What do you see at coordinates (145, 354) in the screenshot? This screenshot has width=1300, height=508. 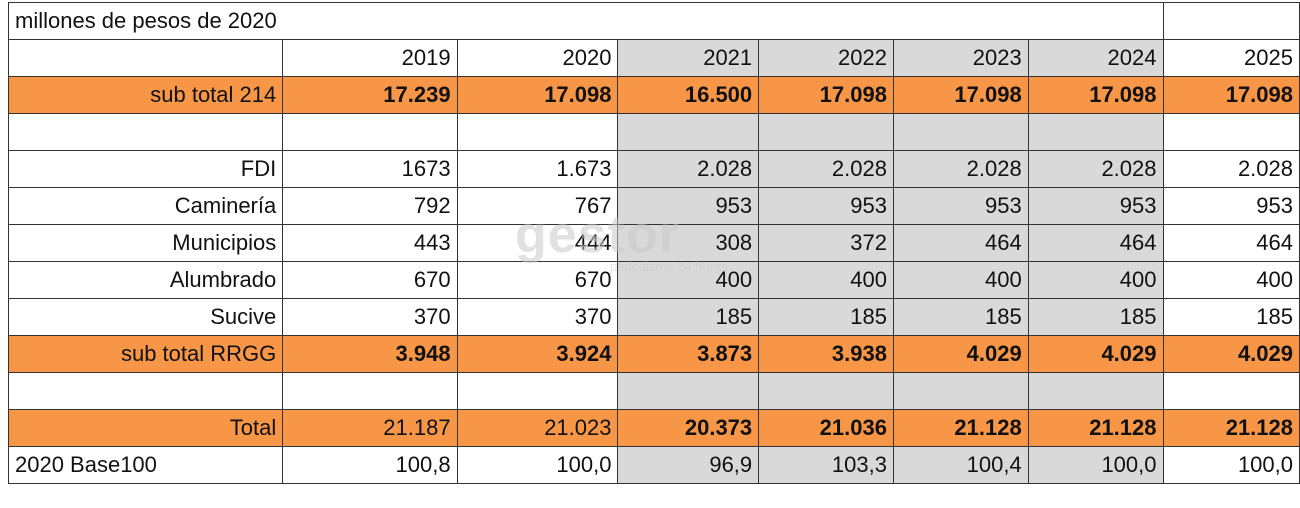 I see `row-label: sub total RRGG` at bounding box center [145, 354].